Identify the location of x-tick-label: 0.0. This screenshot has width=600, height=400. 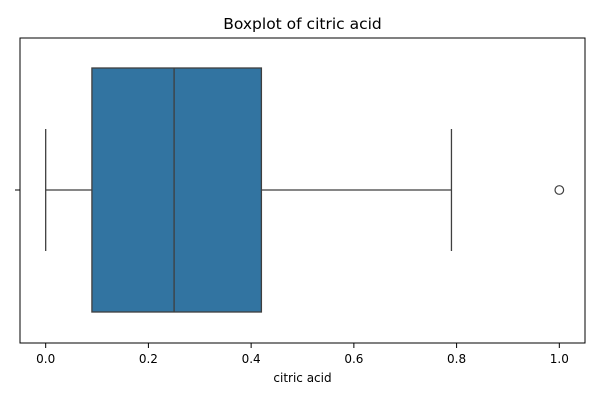
(45, 359).